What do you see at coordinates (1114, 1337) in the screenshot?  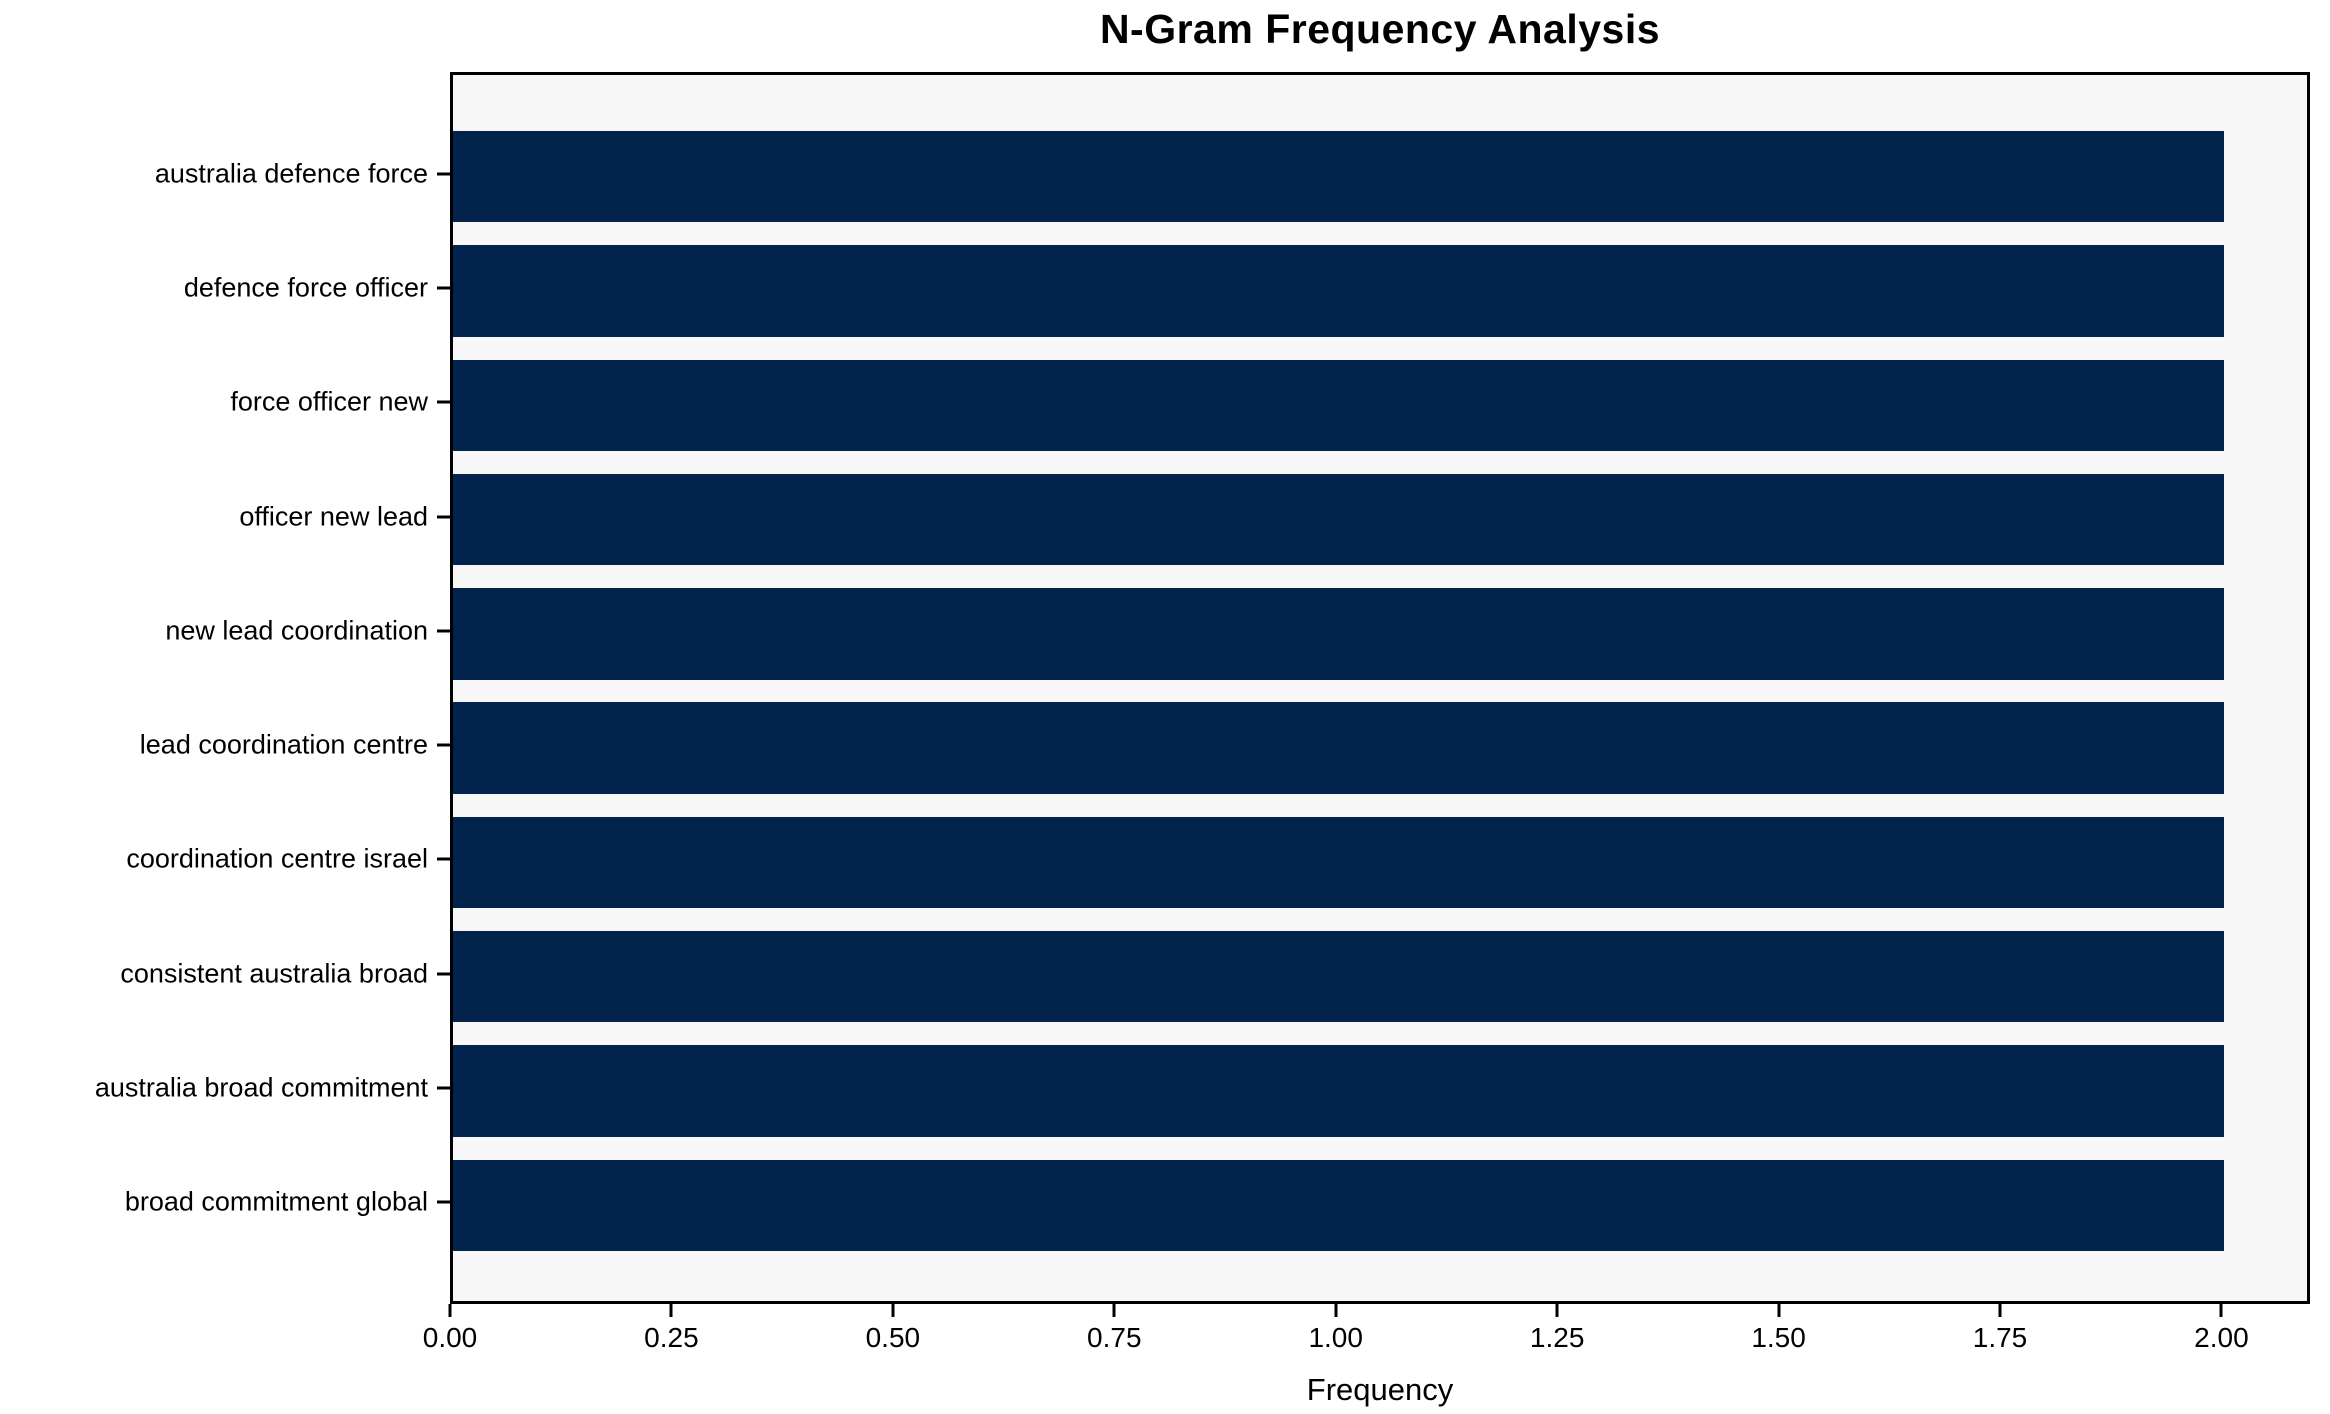 I see `x-tick-label: 0.75` at bounding box center [1114, 1337].